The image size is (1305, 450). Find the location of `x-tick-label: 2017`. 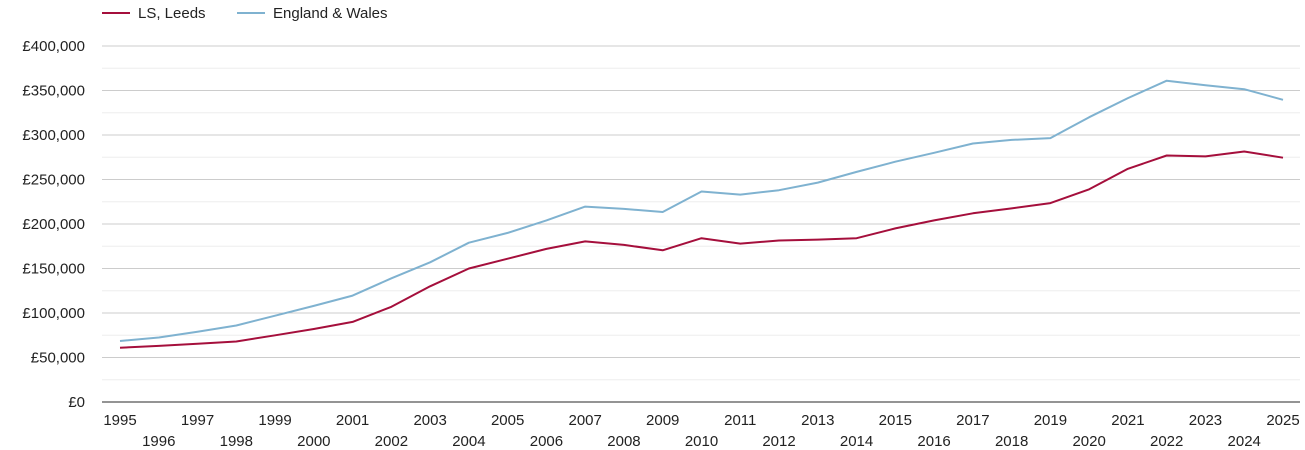

x-tick-label: 2017 is located at coordinates (972, 420).